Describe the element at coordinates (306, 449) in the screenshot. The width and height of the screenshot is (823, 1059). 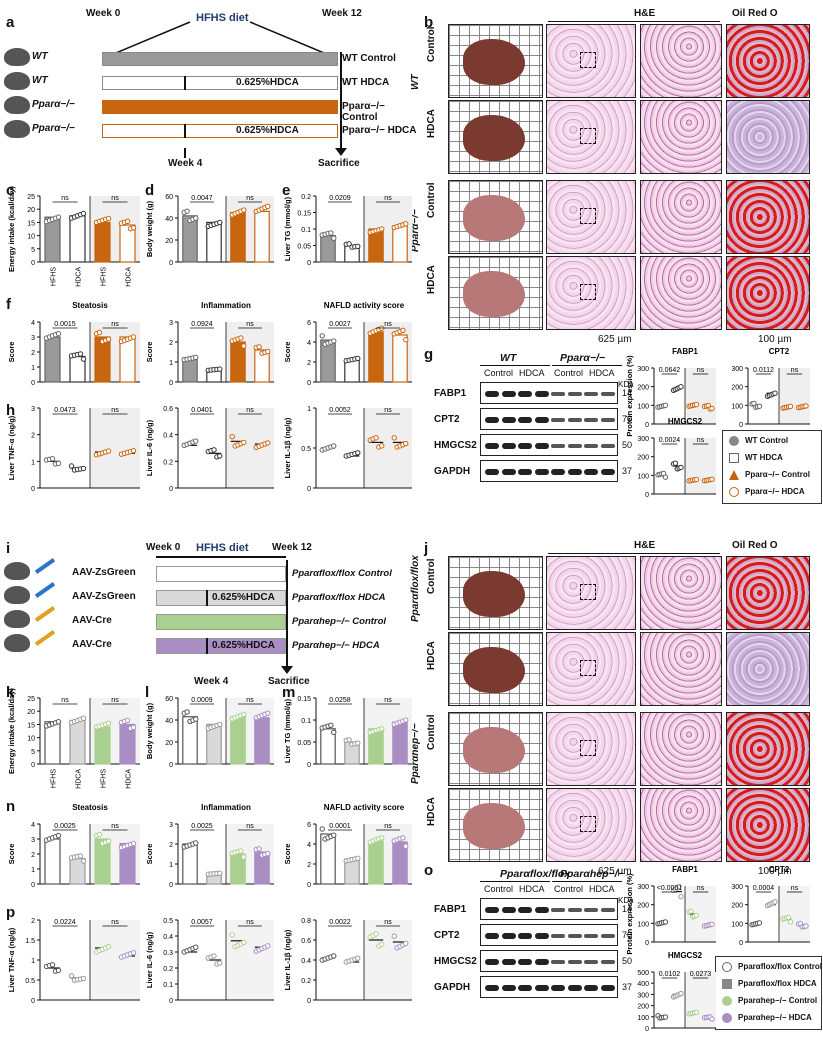
I see `y-tick-label: 0.5` at that location.